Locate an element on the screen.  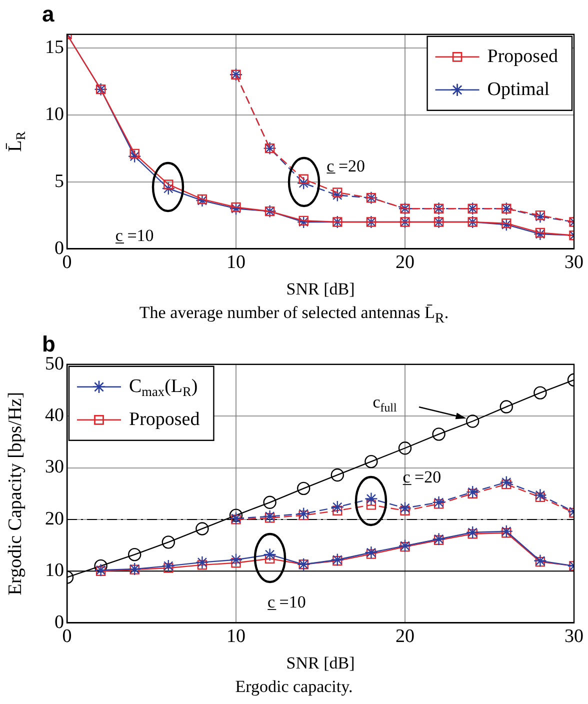
chart-title: a is located at coordinates (48, 13).